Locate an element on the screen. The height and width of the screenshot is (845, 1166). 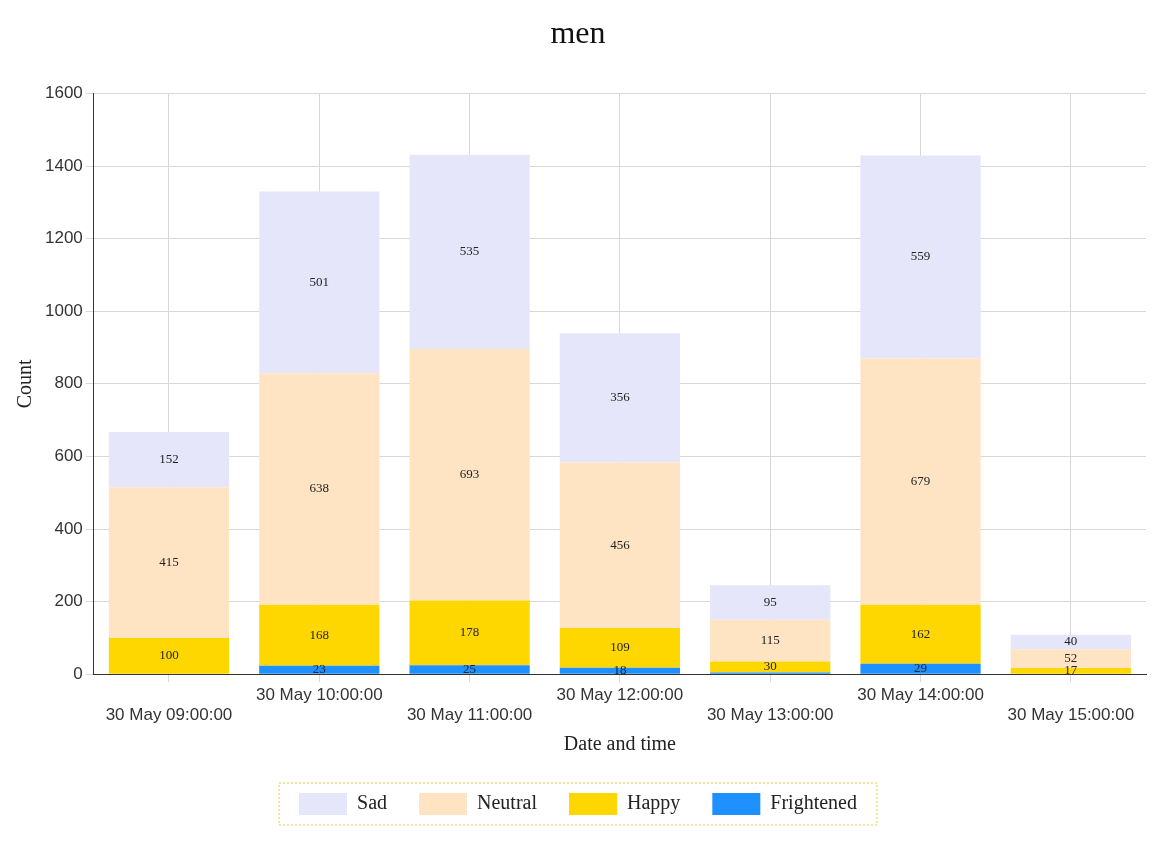
data-label: 30 is located at coordinates (770, 666).